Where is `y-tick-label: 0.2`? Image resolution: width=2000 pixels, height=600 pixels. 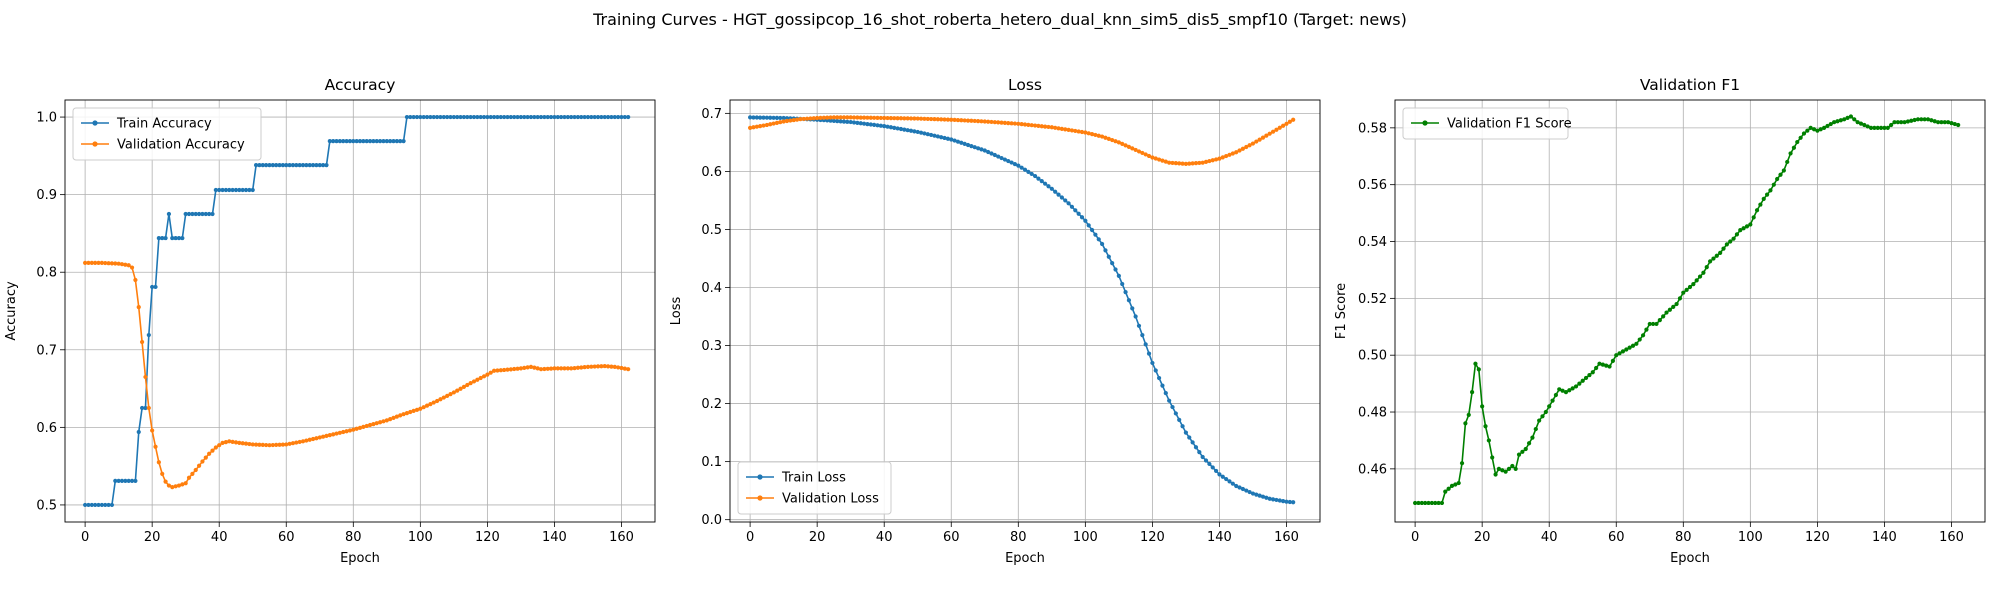
y-tick-label: 0.2 is located at coordinates (711, 404).